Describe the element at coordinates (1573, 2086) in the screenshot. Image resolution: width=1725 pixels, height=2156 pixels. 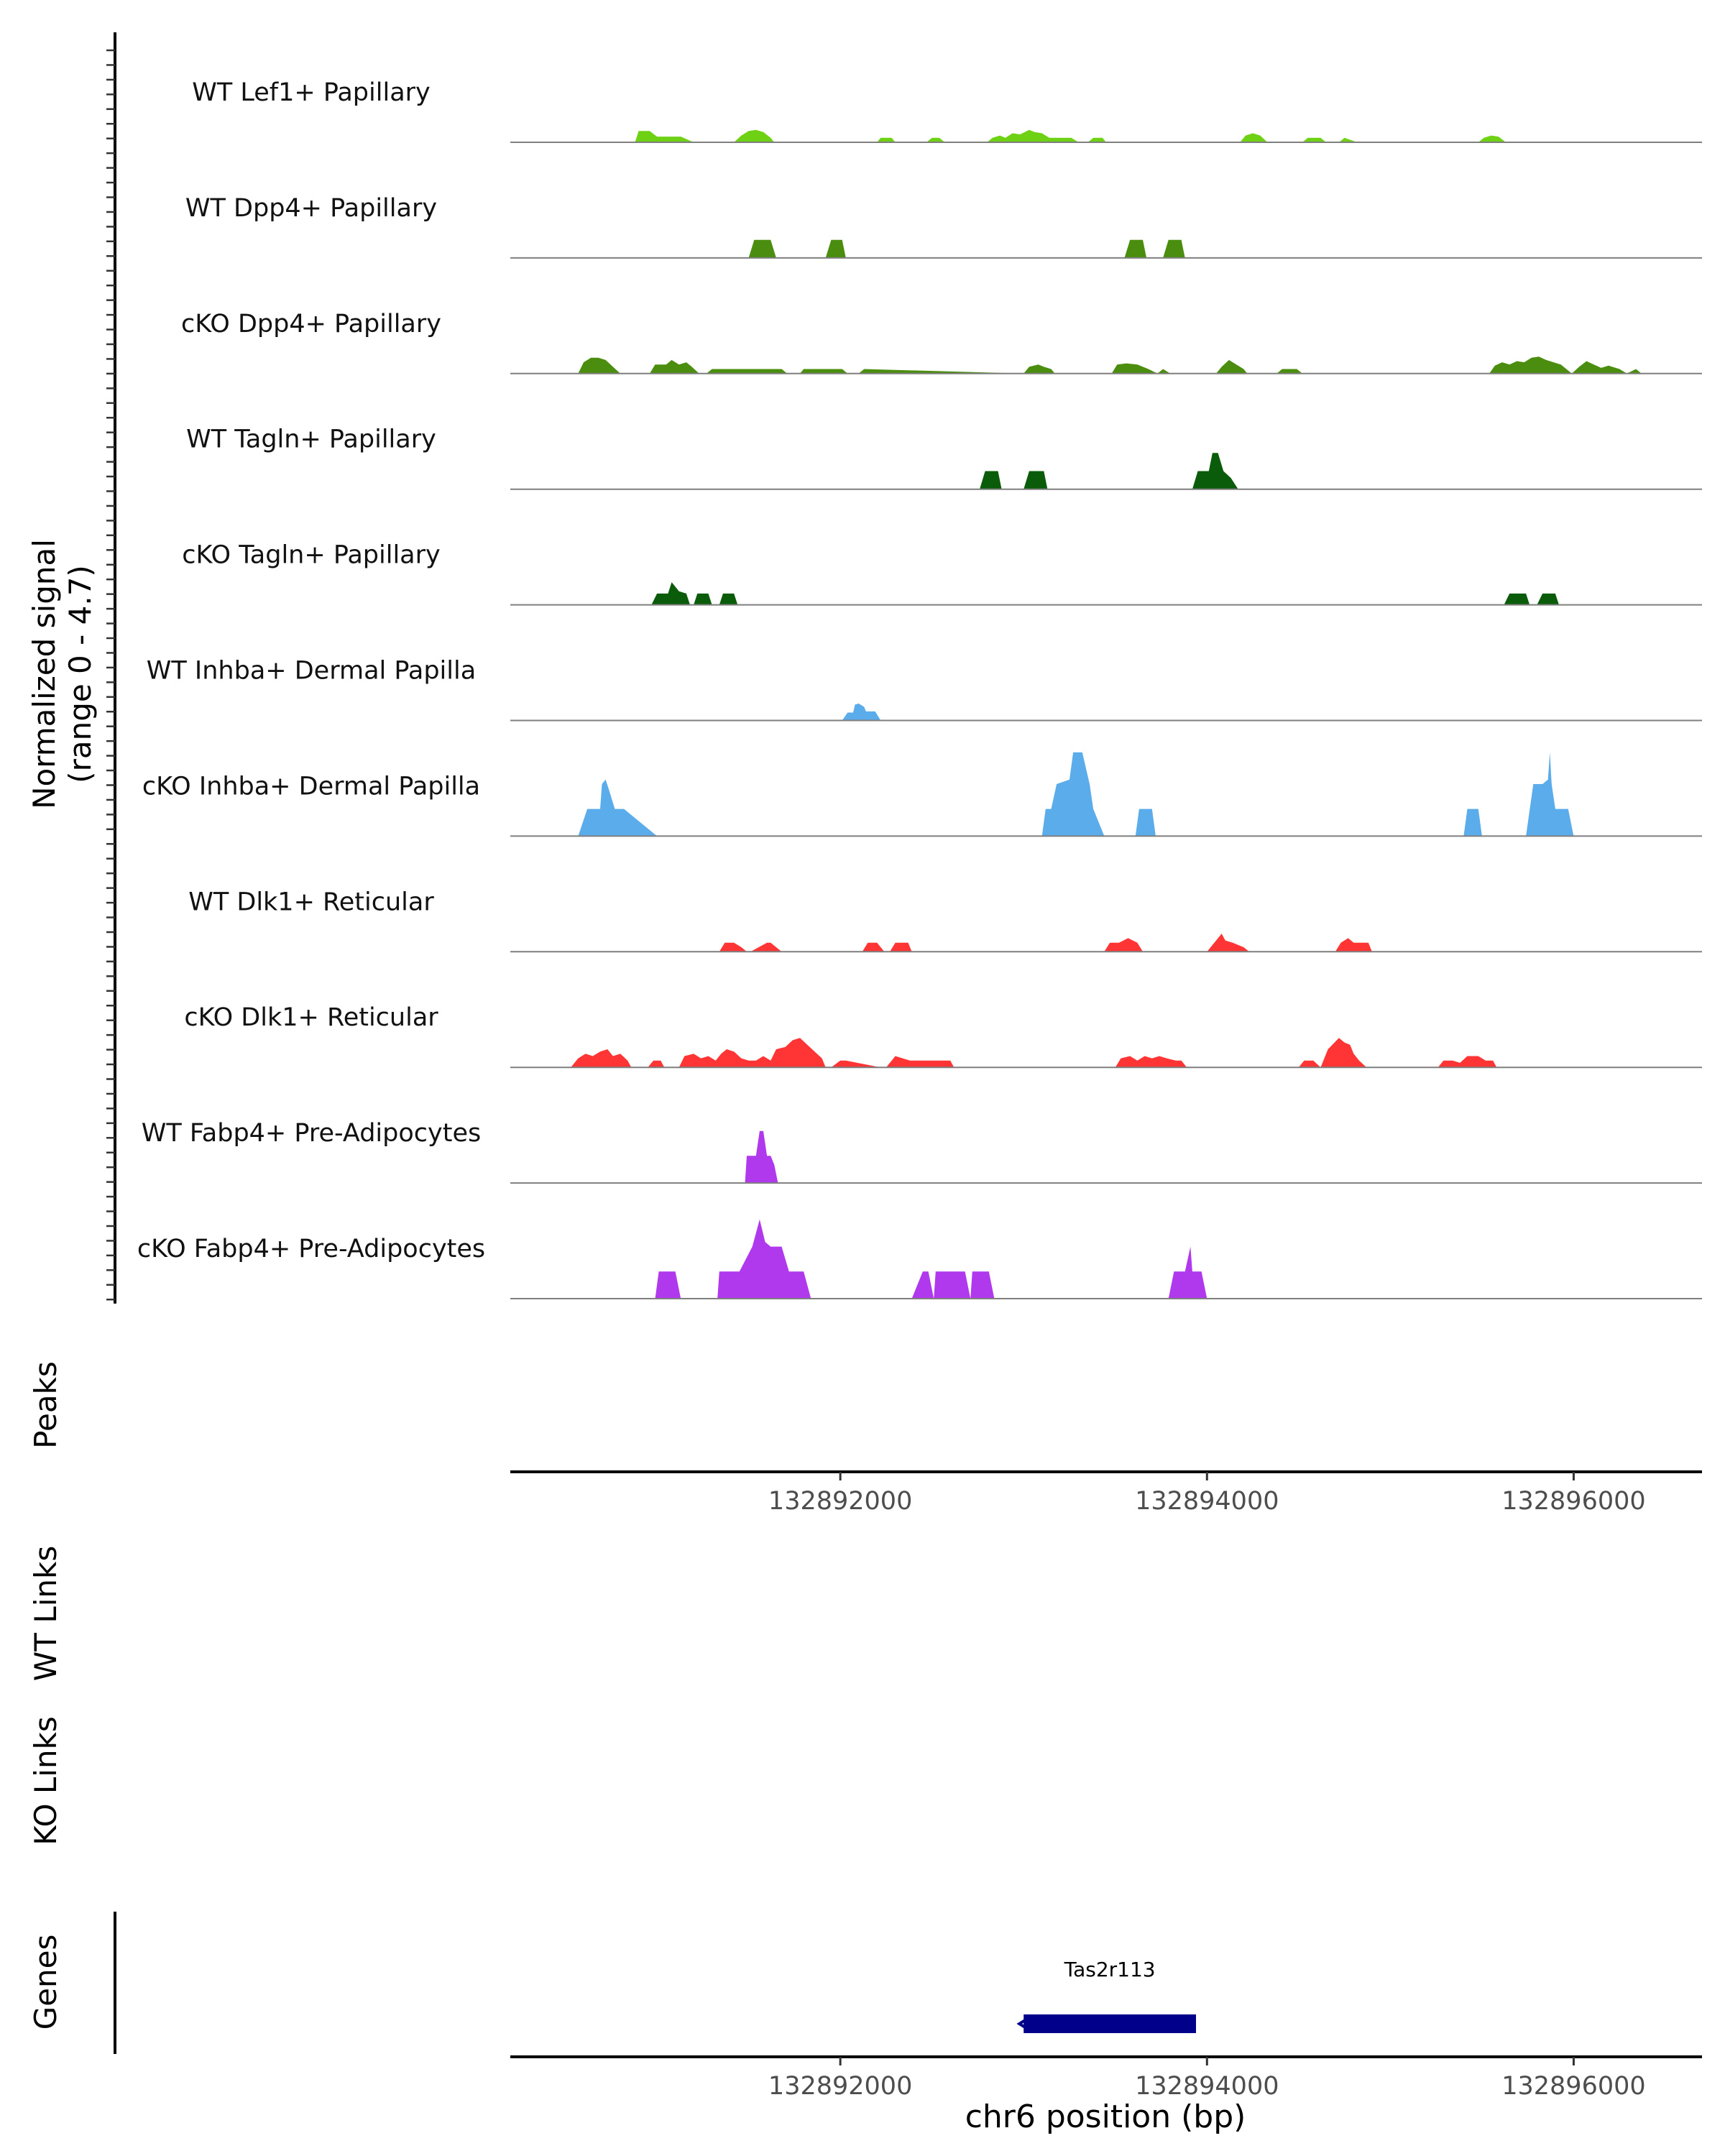
I see `genes-x-tick-label: 132896000` at that location.